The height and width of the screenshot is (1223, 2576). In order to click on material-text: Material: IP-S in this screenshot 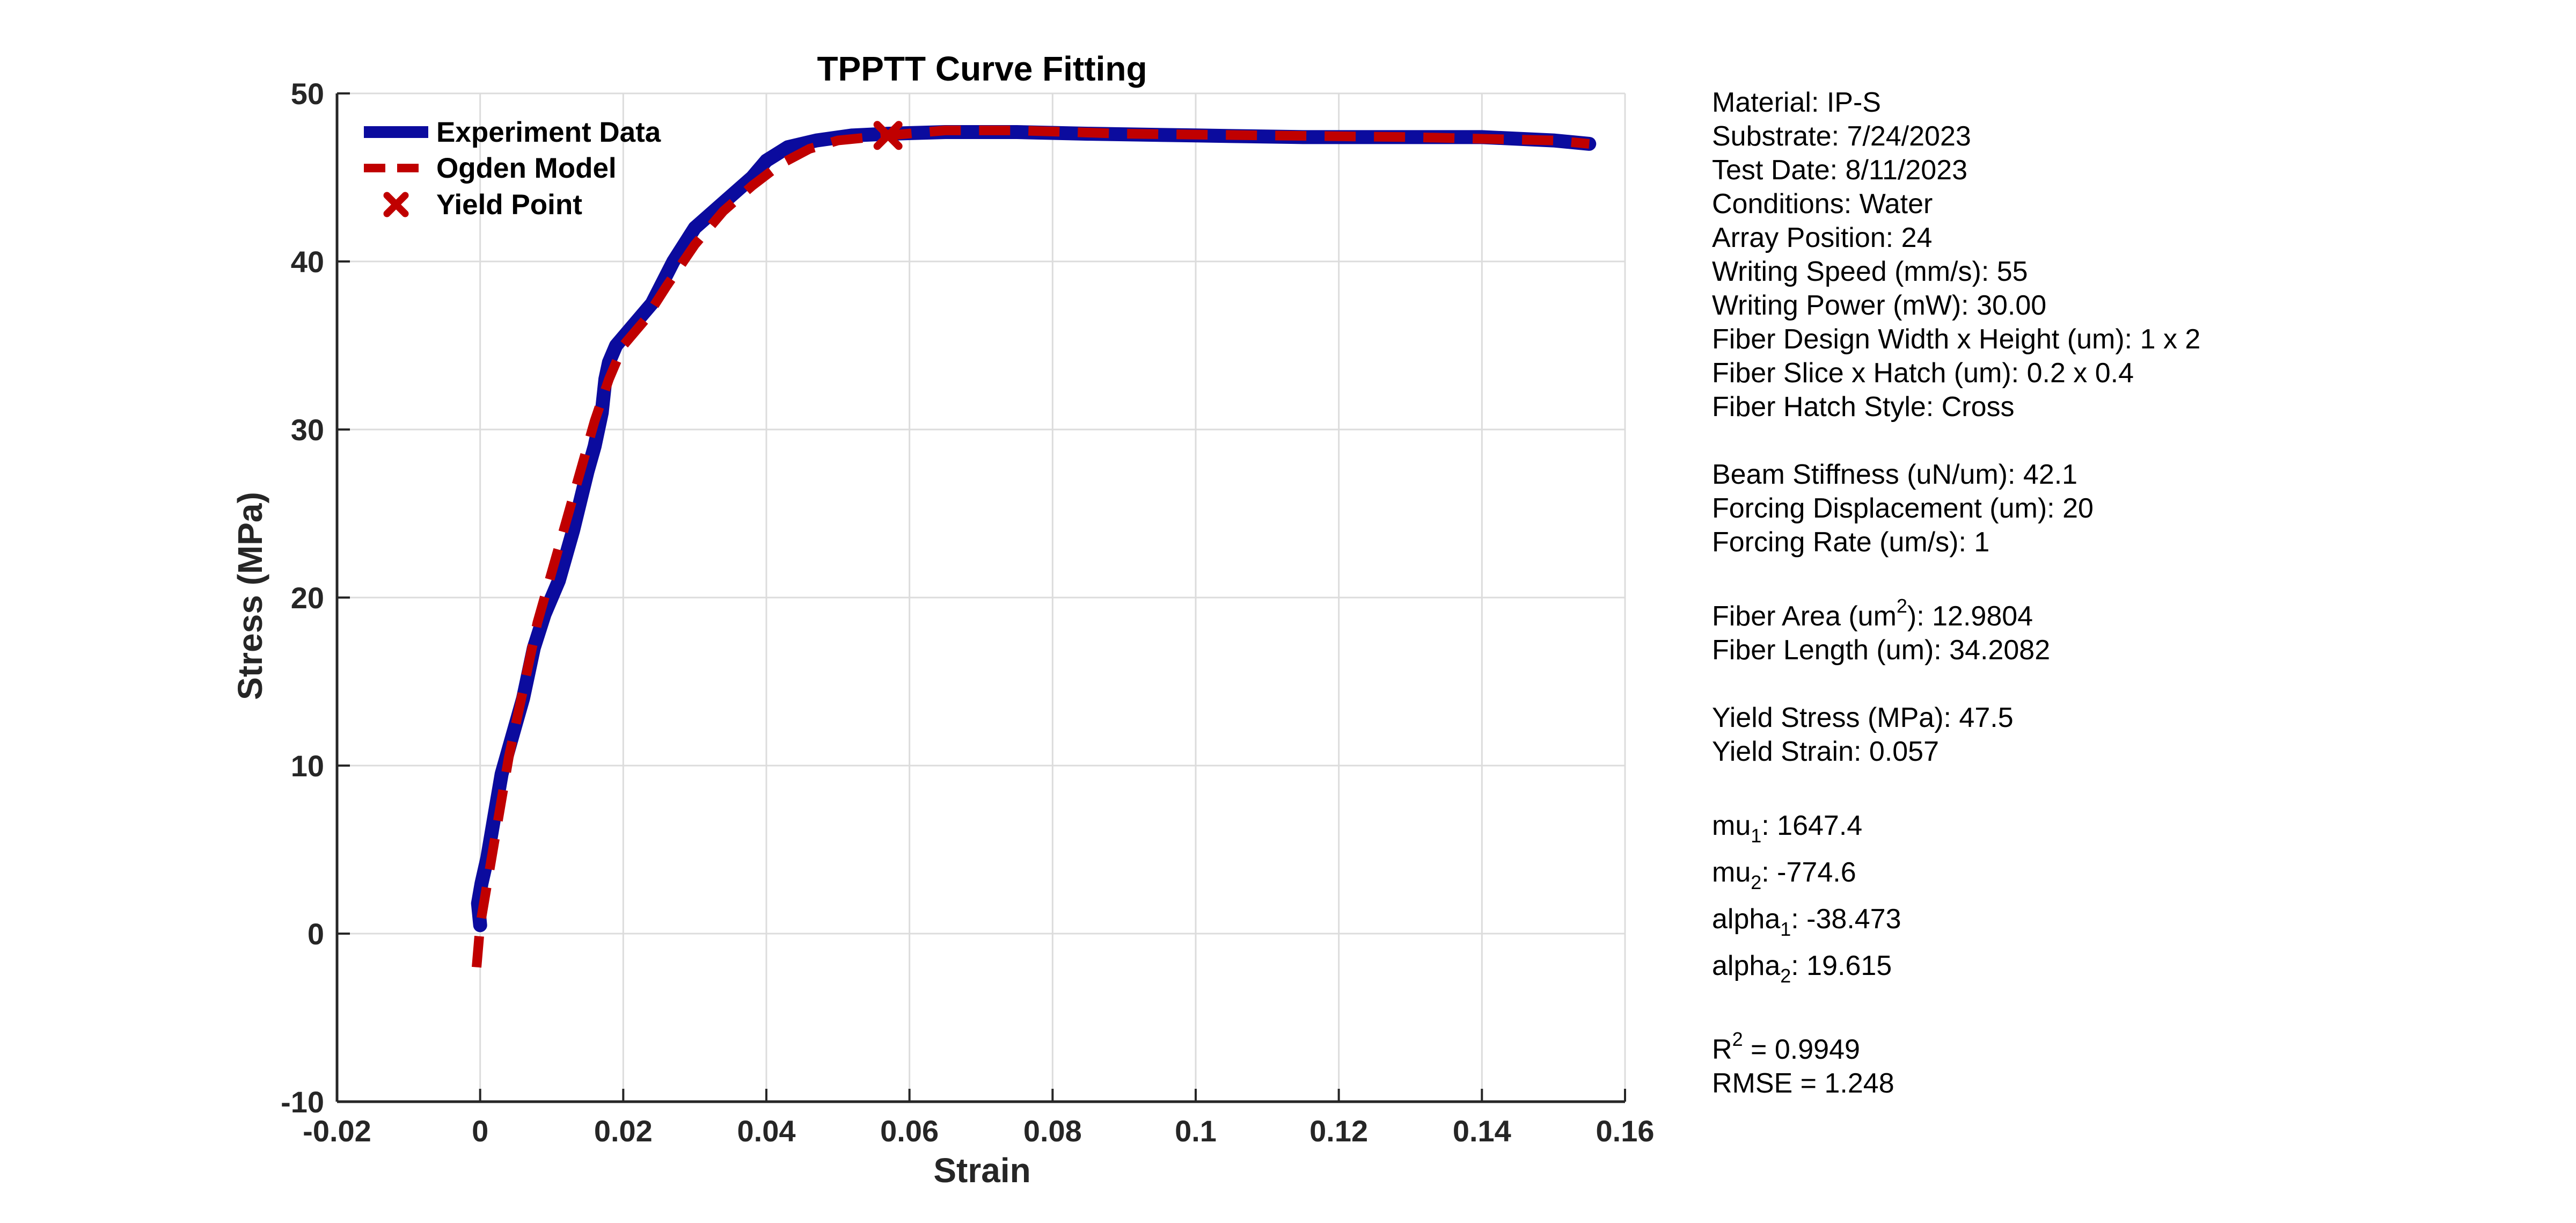, I will do `click(1796, 103)`.